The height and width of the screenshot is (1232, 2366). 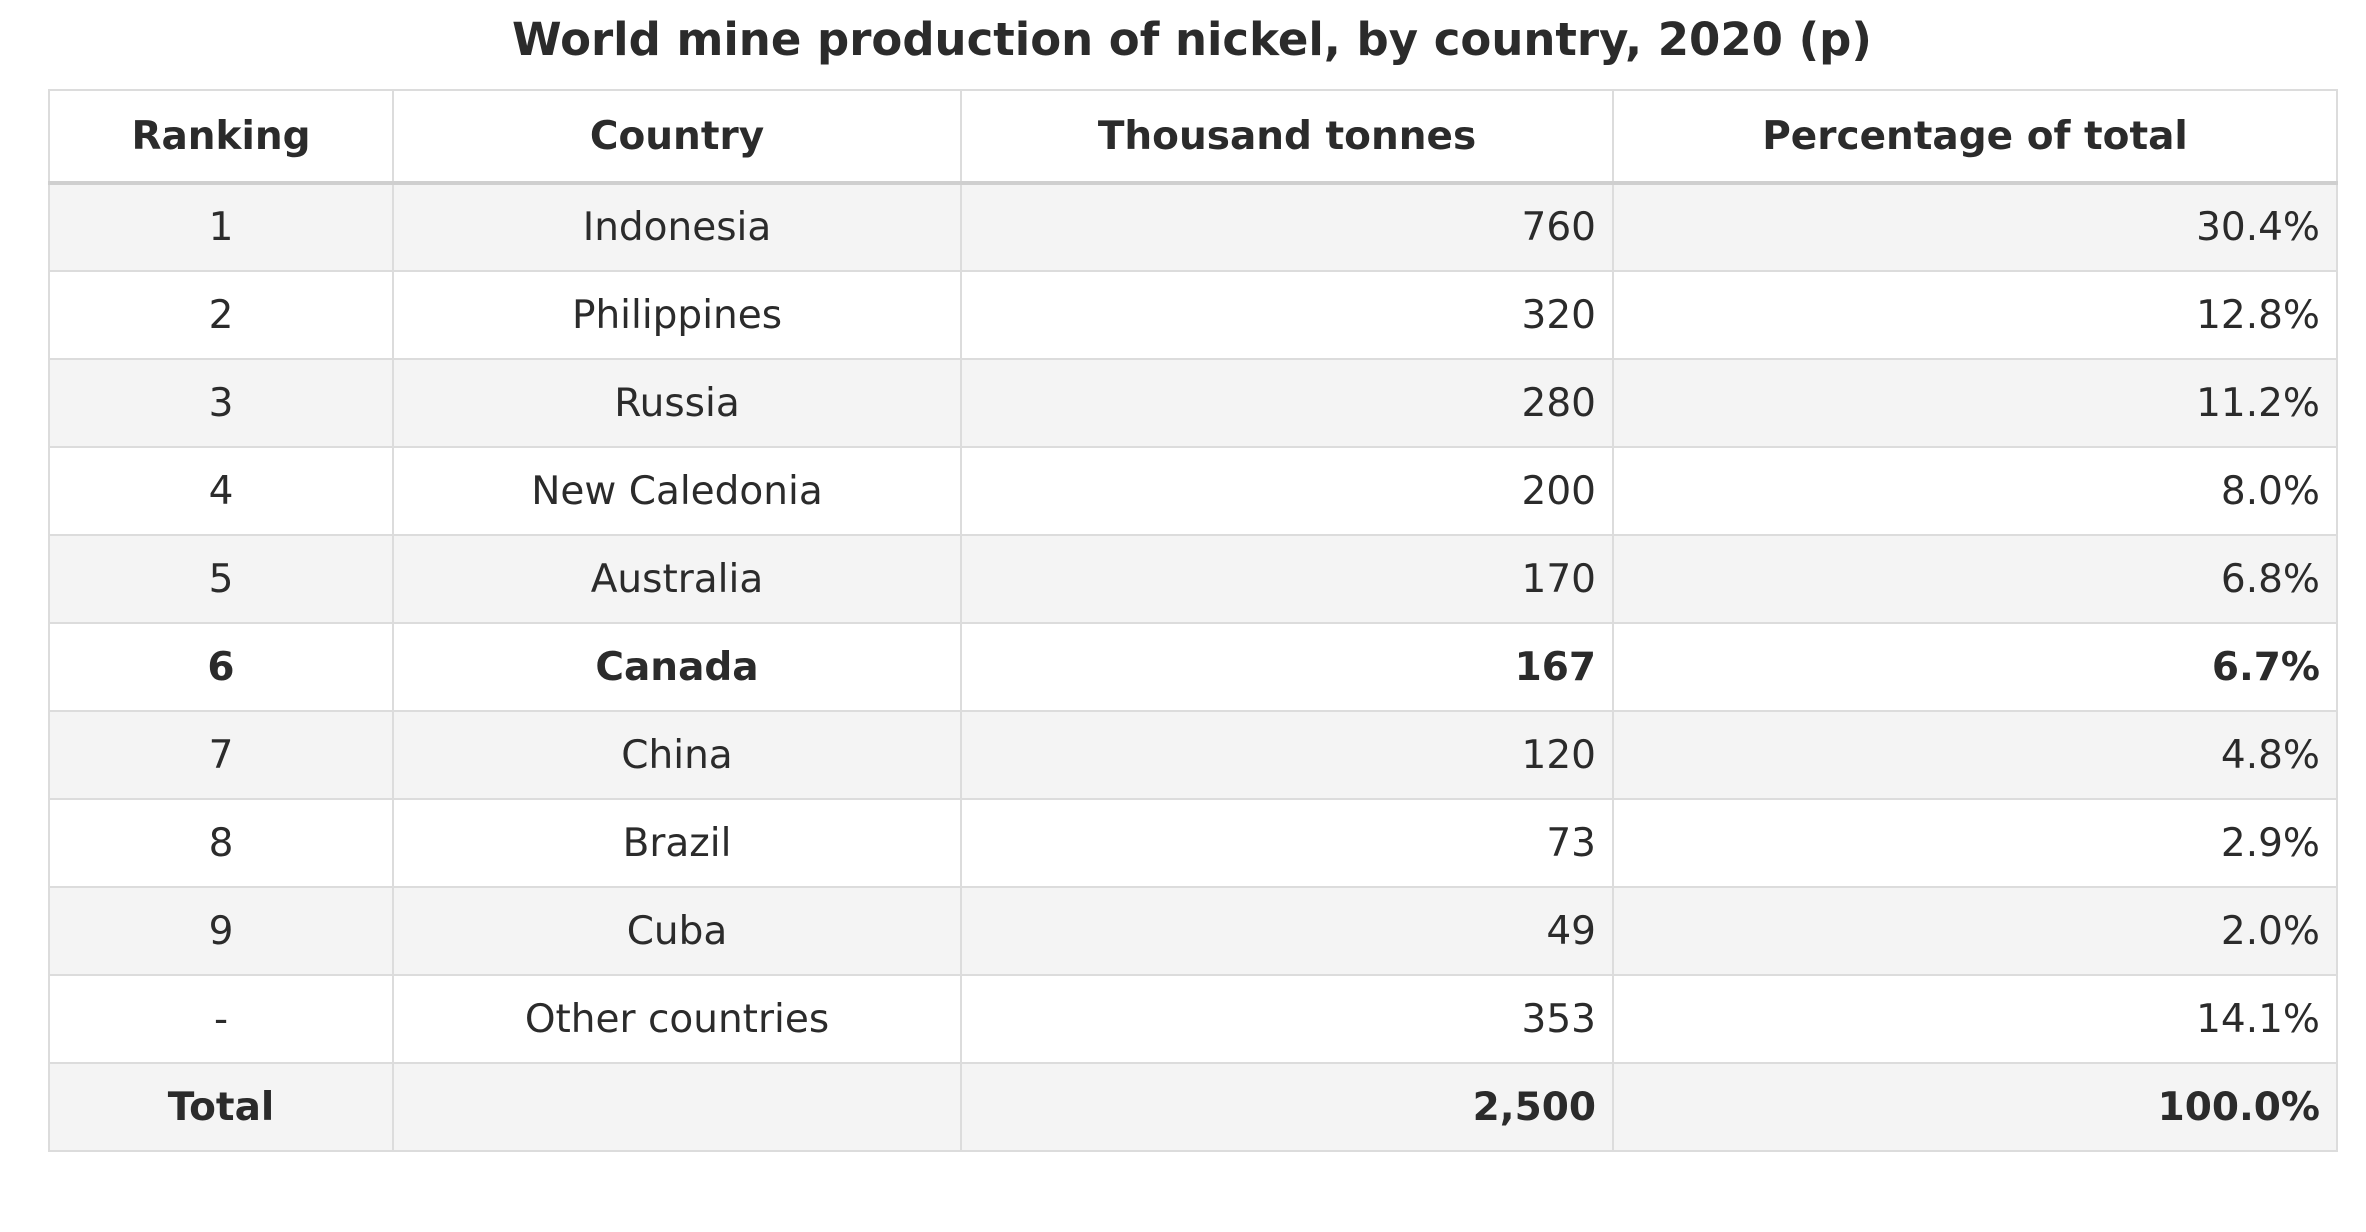 What do you see at coordinates (1975, 1019) in the screenshot?
I see `cell-percentage: 14.1%` at bounding box center [1975, 1019].